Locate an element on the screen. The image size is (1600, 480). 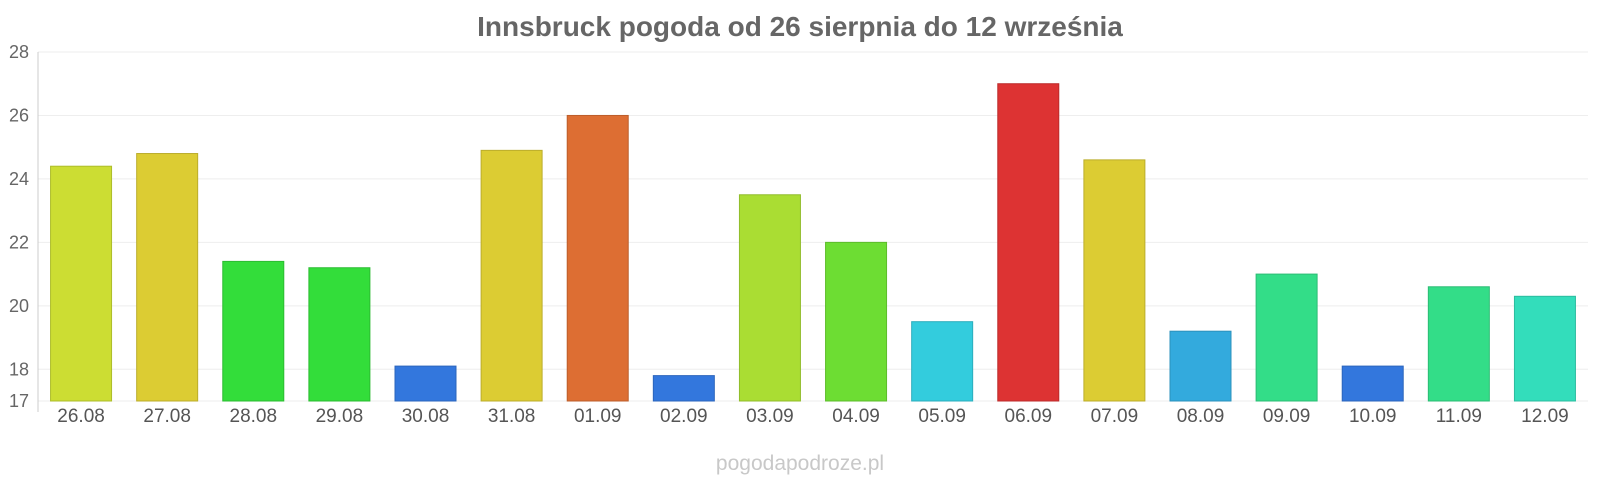
x-tick-label: 05.09 is located at coordinates (942, 416).